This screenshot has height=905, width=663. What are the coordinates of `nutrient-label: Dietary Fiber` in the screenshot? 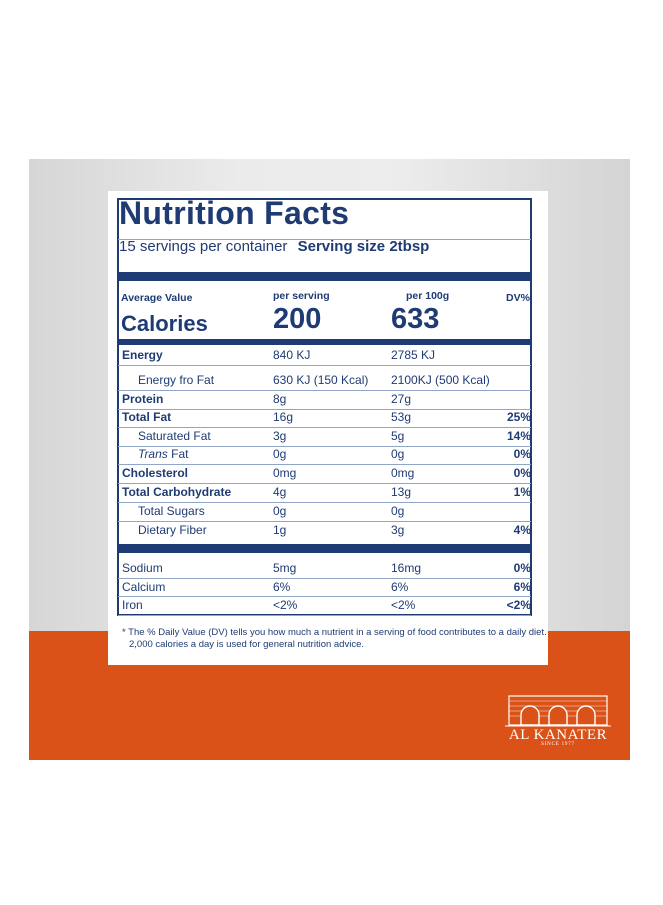 It's located at (172, 530).